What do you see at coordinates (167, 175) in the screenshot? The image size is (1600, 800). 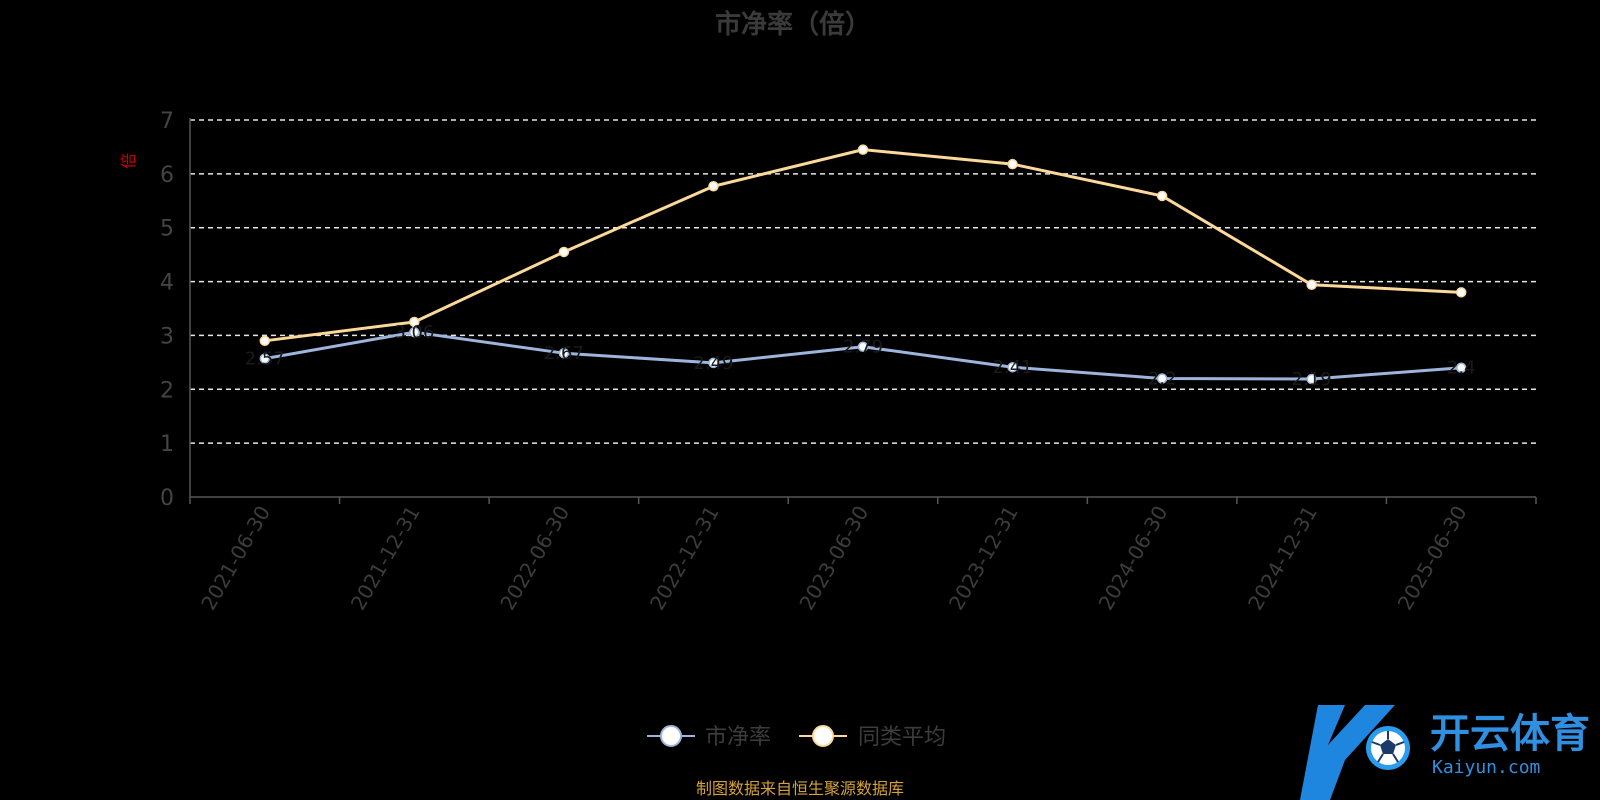 I see `y-tick-label-6: 6` at bounding box center [167, 175].